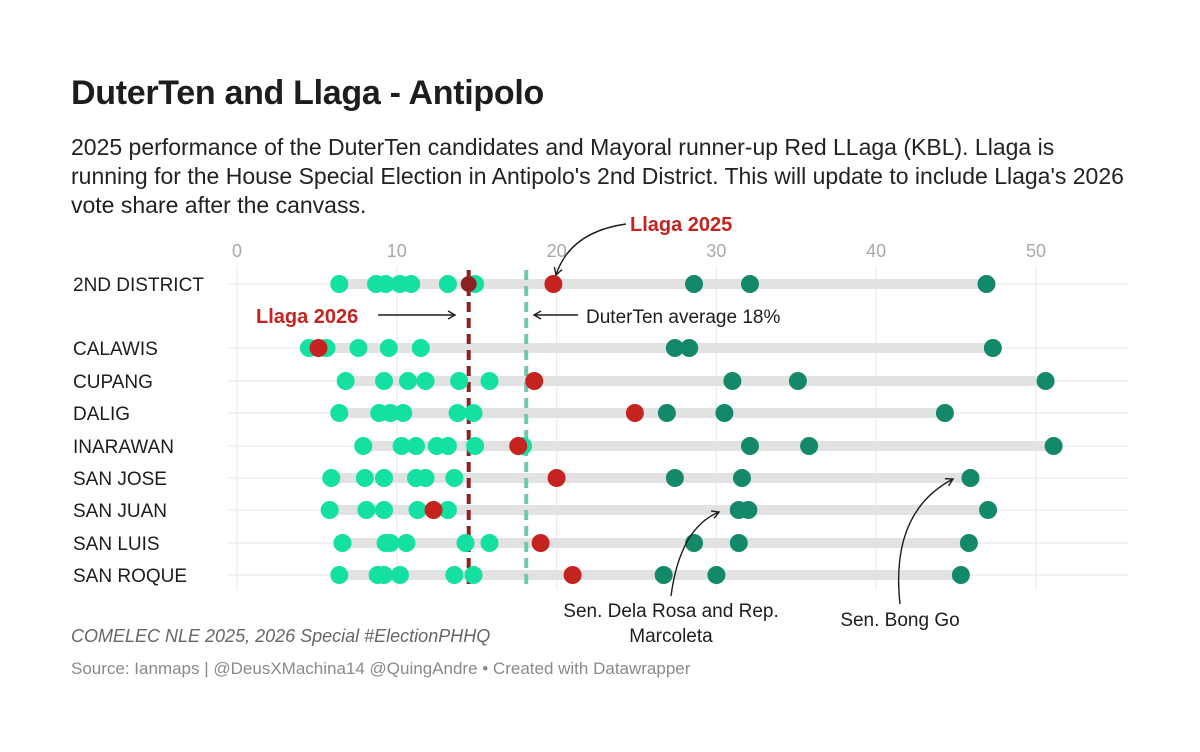  Describe the element at coordinates (681, 225) in the screenshot. I see `annotation-llaga-2025: Llaga 2025` at that location.